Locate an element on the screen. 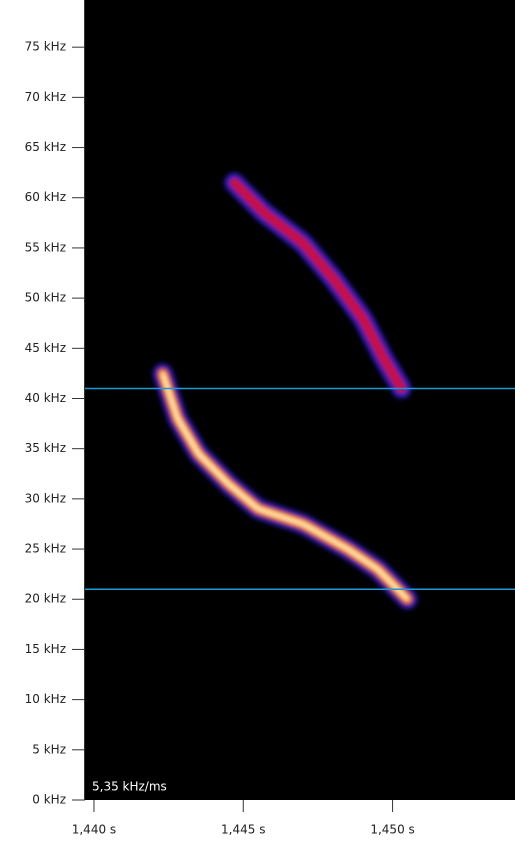 This screenshot has height=845, width=515. y-tick-label: 30 kHz is located at coordinates (45, 498).